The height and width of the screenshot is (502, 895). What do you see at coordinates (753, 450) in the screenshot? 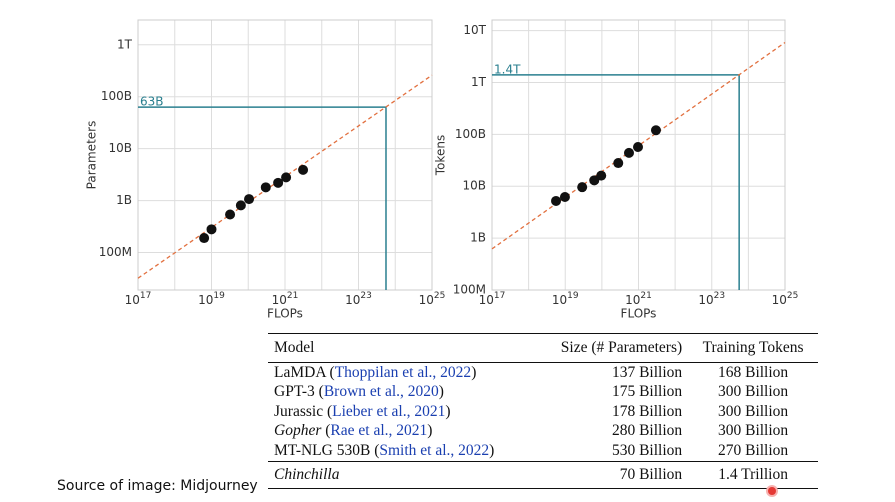
I see `tokens-cell: 270 Billion` at bounding box center [753, 450].